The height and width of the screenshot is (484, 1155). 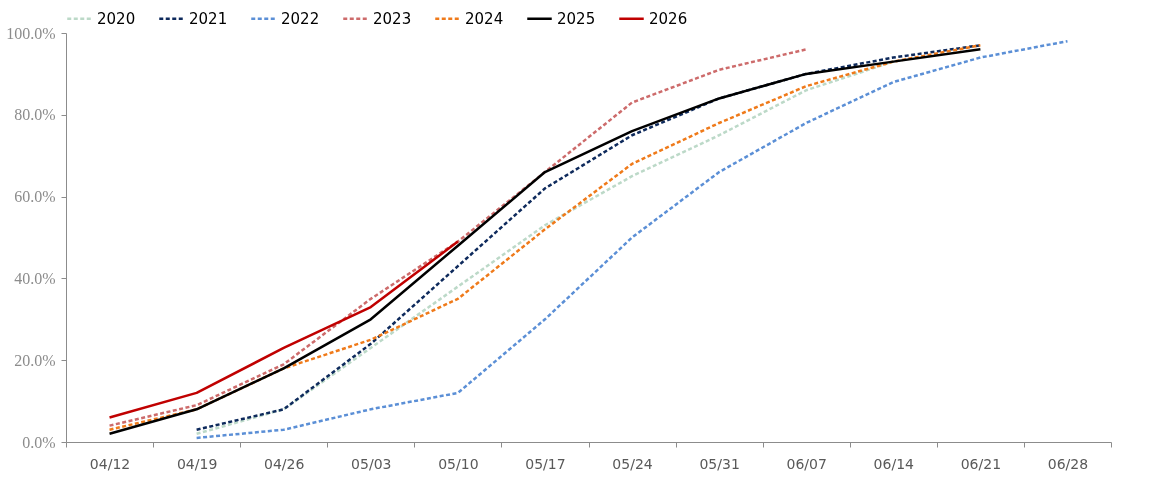 I want to click on x-tick-label: 05/17, so click(x=545, y=463).